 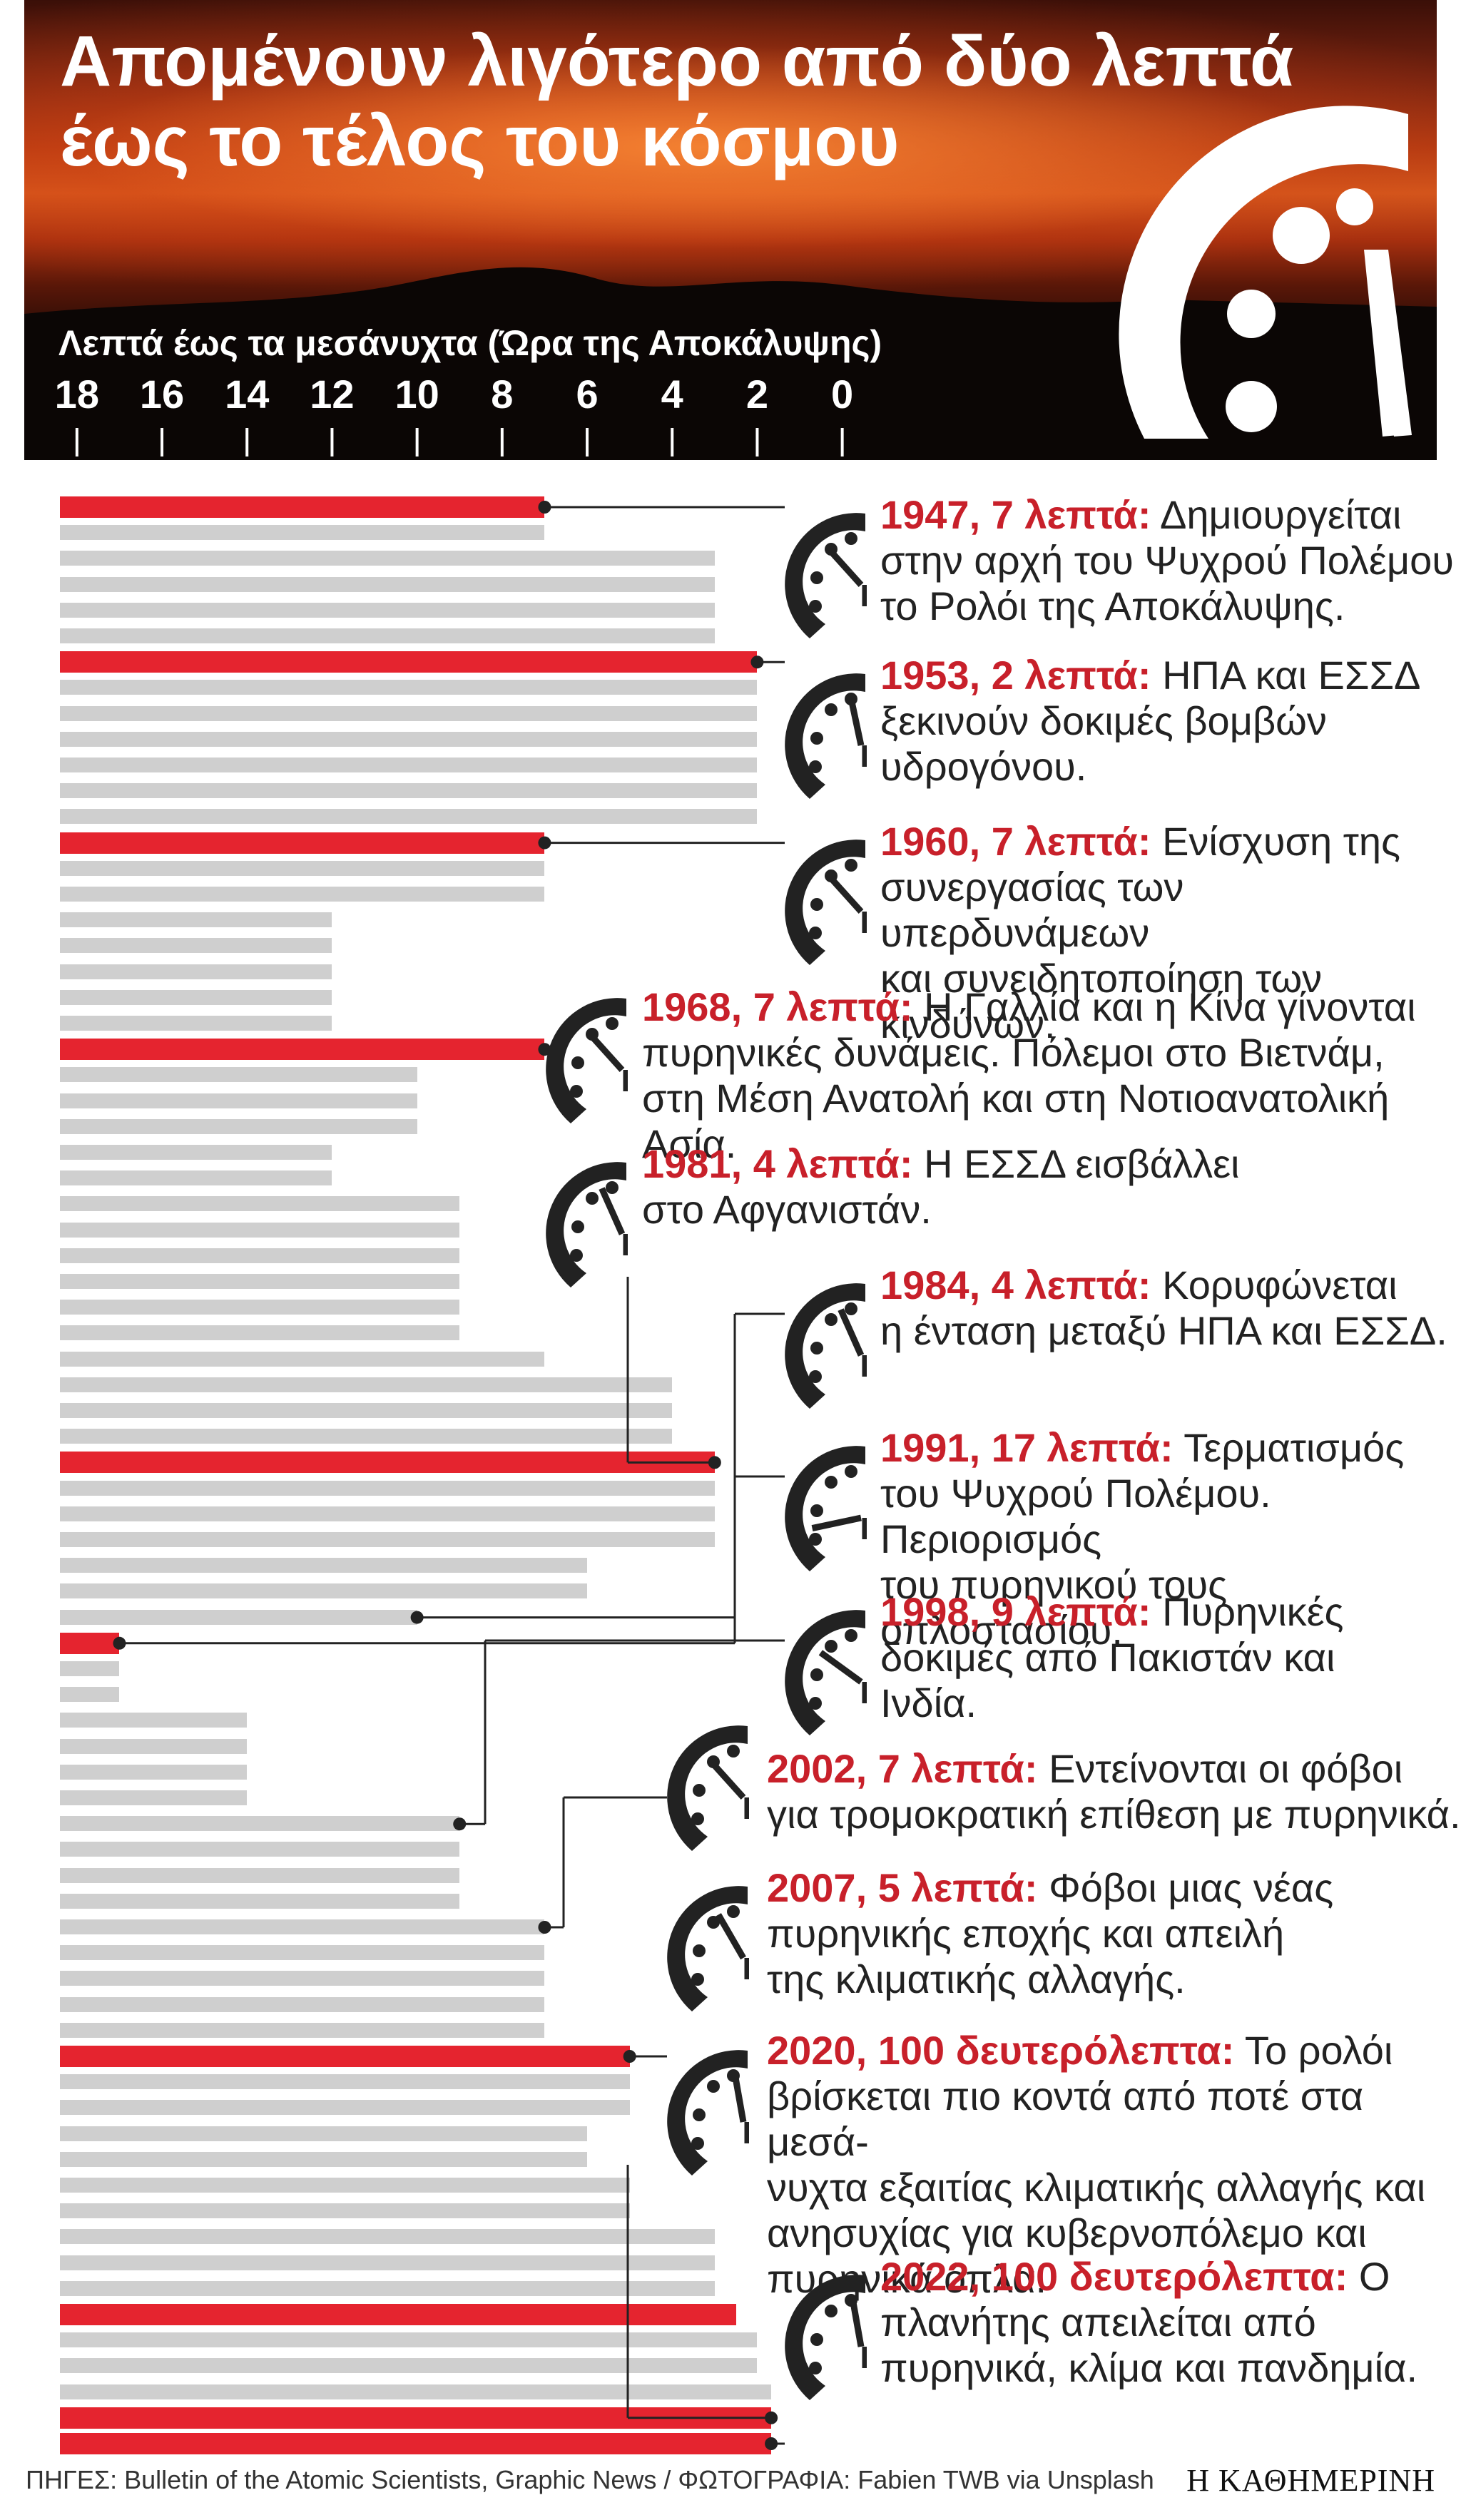 What do you see at coordinates (1135, 2299) in the screenshot?
I see `event-text-line: Ο πλανήτης απειλείται από` at bounding box center [1135, 2299].